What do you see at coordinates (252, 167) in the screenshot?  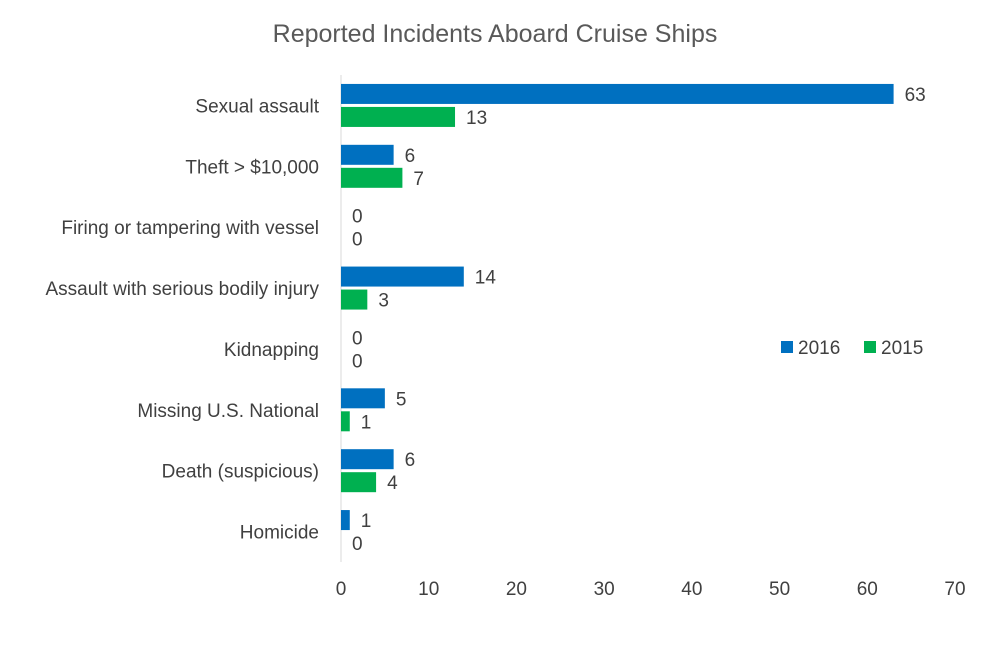 I see `category-label: Theft > $10,000` at bounding box center [252, 167].